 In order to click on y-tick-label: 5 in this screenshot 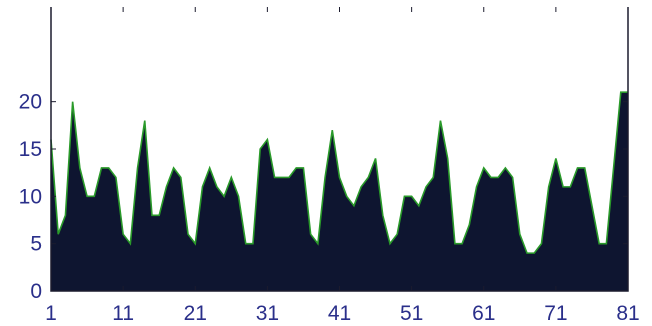, I will do `click(36, 244)`.